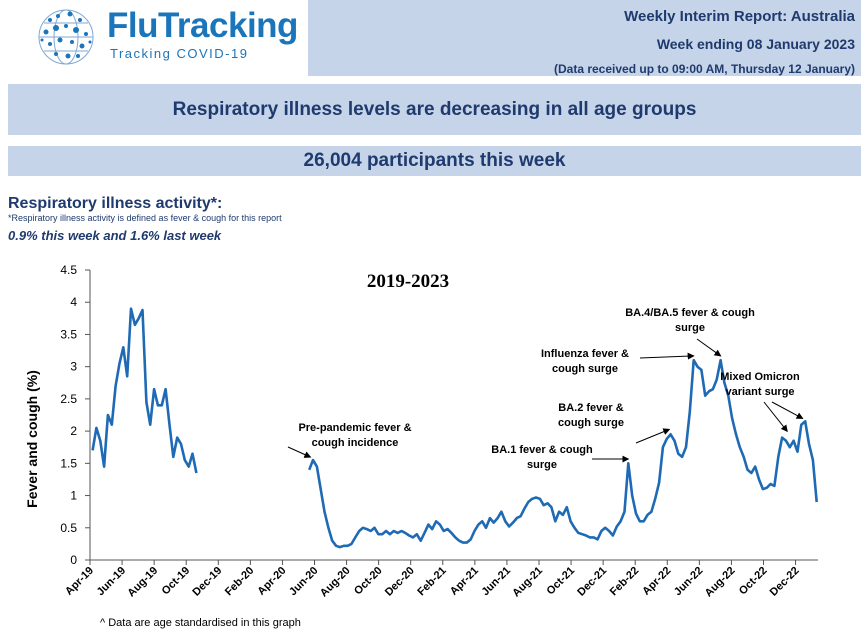 The image size is (861, 634). I want to click on globe-logo-icon, so click(66, 37).